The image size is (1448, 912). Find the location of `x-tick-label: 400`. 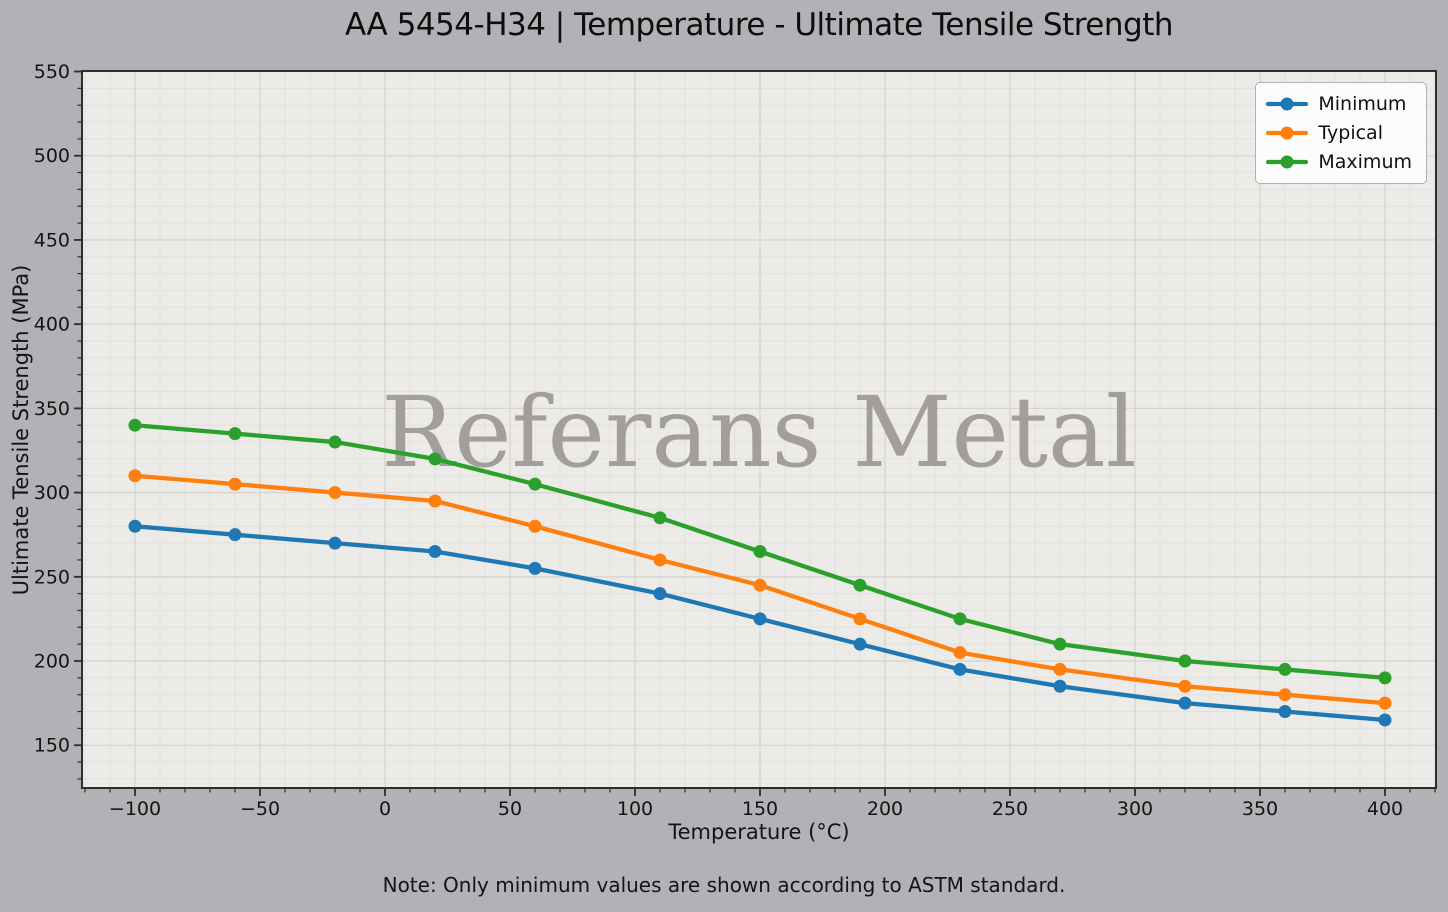

x-tick-label: 400 is located at coordinates (1385, 809).